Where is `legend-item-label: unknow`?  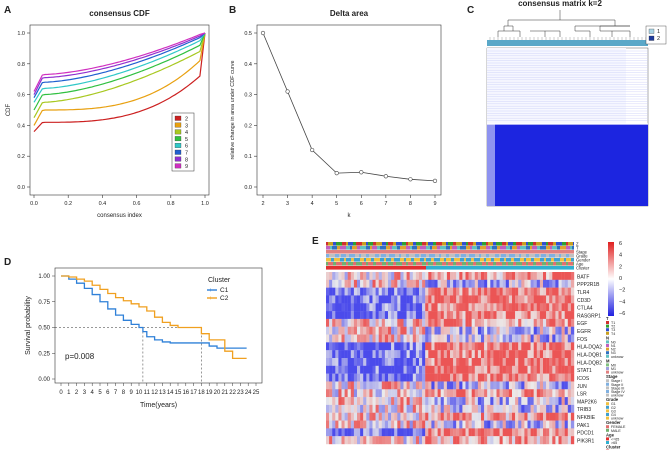
legend-item-label: unknow is located at coordinates (617, 357).